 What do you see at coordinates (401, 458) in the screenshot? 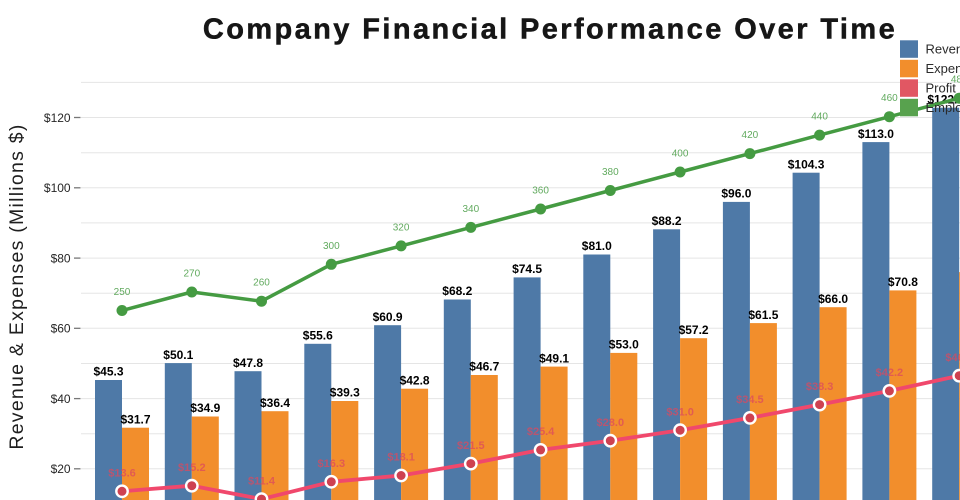
I see `svg-text: $18.1` at bounding box center [401, 458].